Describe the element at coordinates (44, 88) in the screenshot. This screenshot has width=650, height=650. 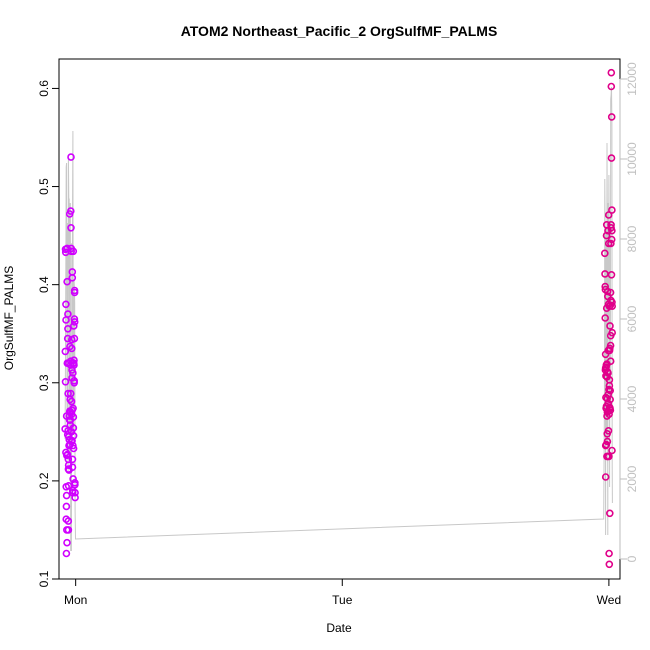
I see `y-tick-label: 0.6` at that location.